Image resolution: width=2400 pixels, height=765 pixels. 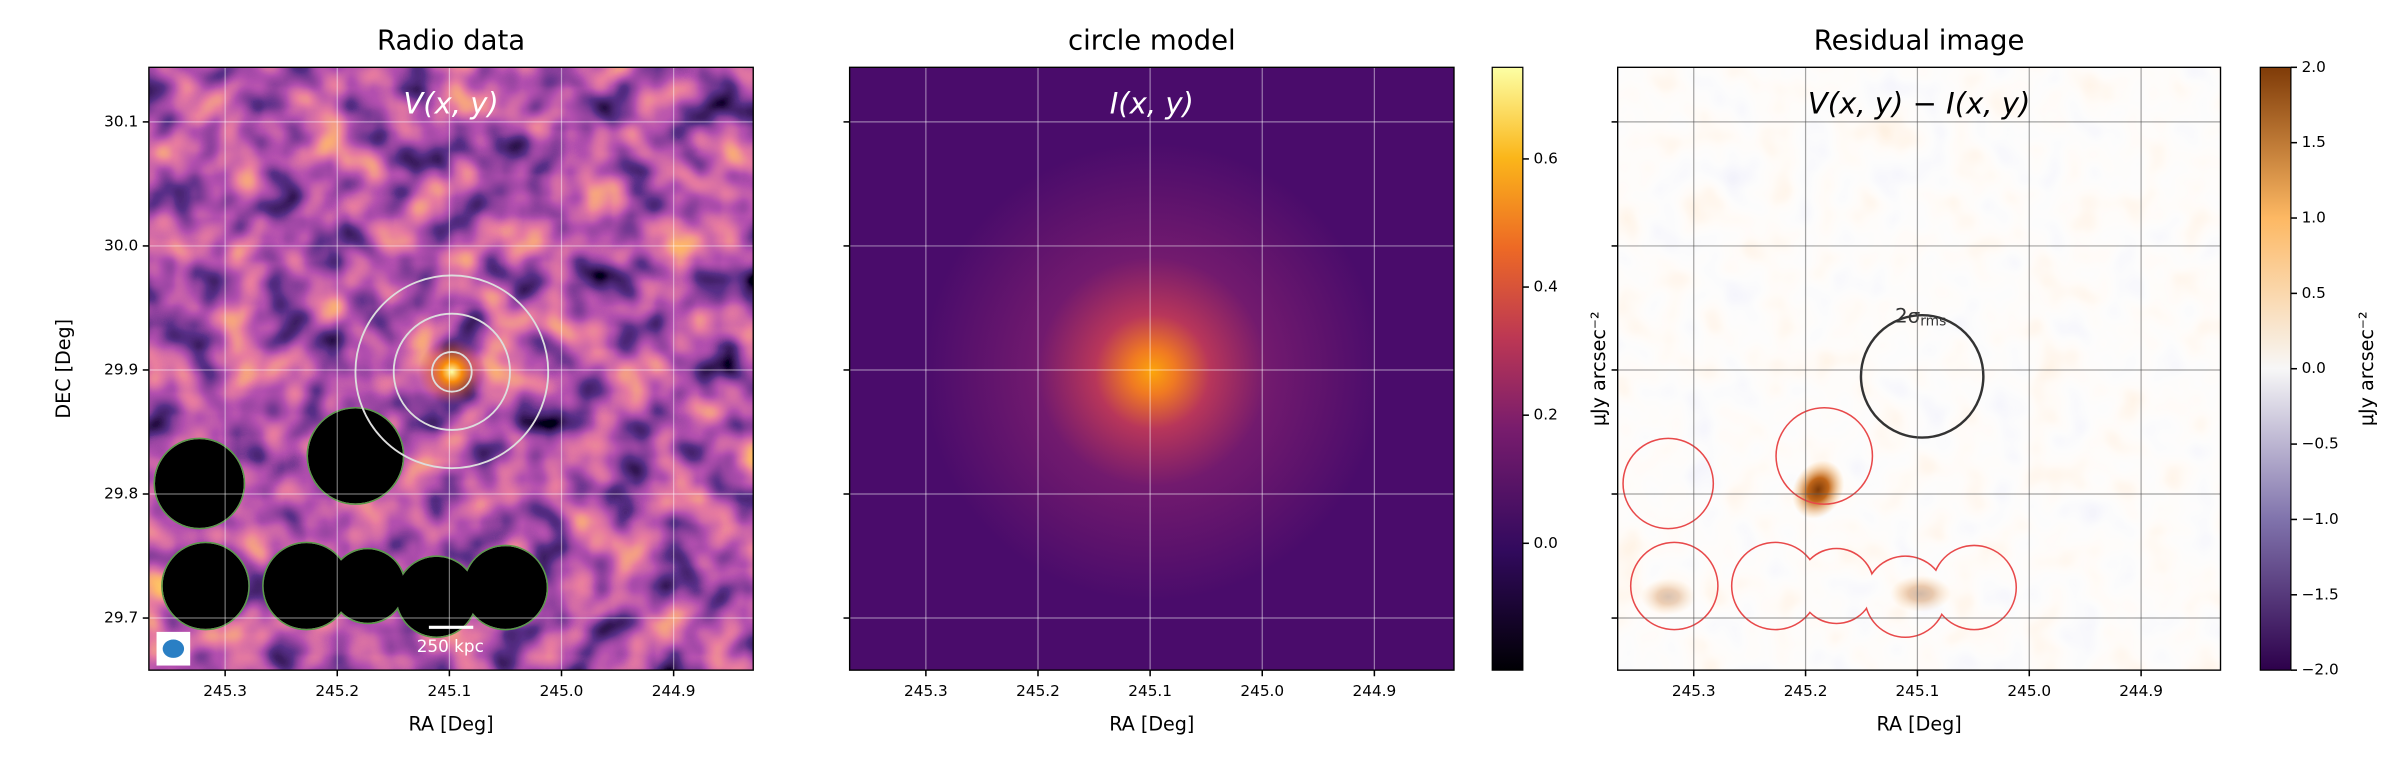 I want to click on annotation: V(x, y) − I(x, y), so click(x=1919, y=104).